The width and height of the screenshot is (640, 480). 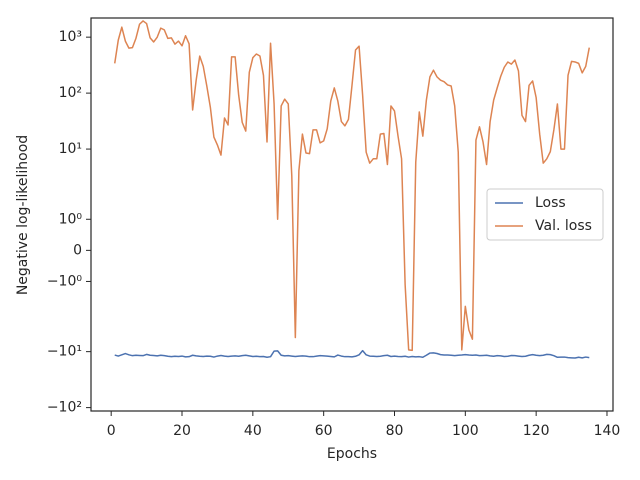 What do you see at coordinates (70, 37) in the screenshot?
I see `y-tick-label: 10³` at bounding box center [70, 37].